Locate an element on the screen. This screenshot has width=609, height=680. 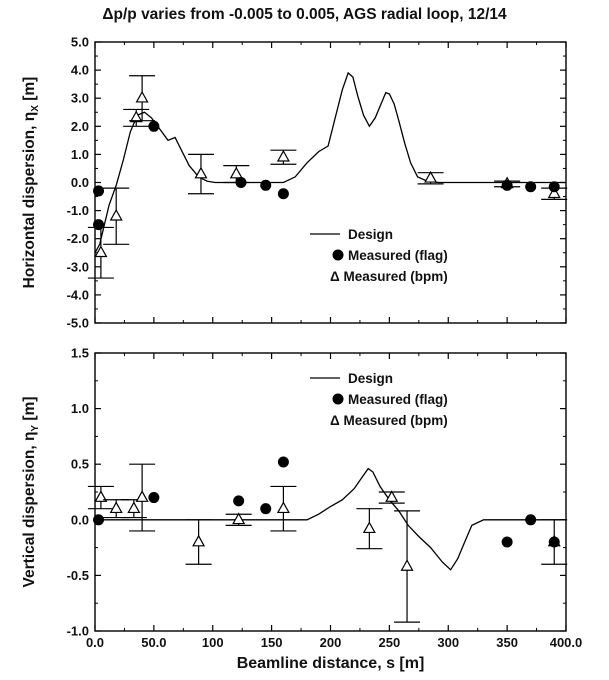
y-tick-label: -5.0 is located at coordinates (78, 323).